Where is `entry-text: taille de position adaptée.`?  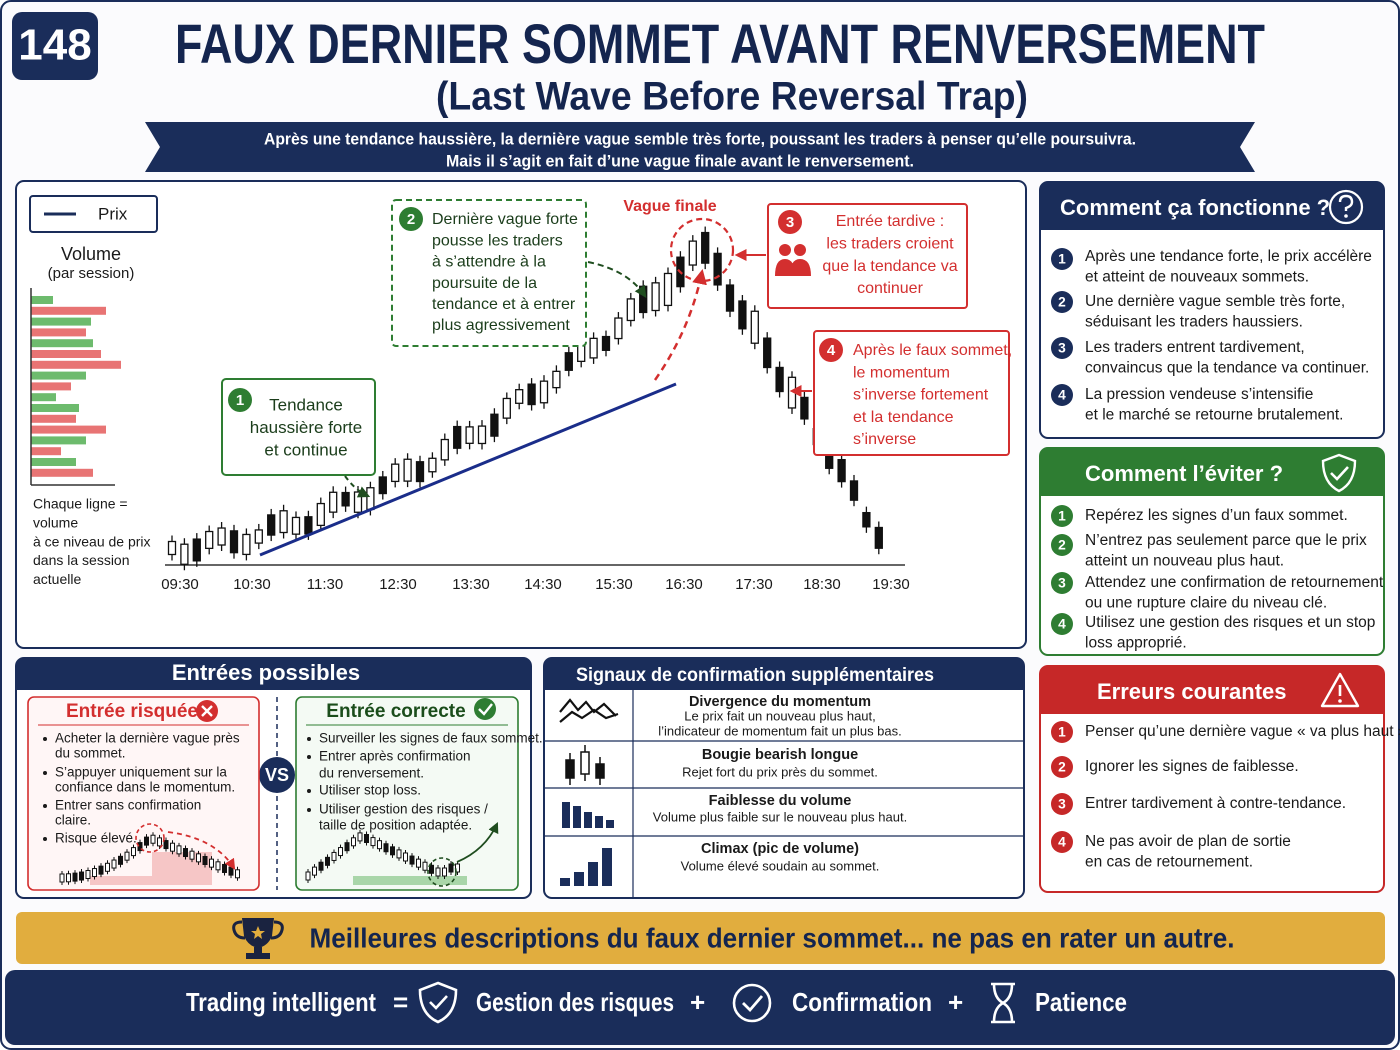 entry-text: taille de position adaptée. is located at coordinates (395, 825).